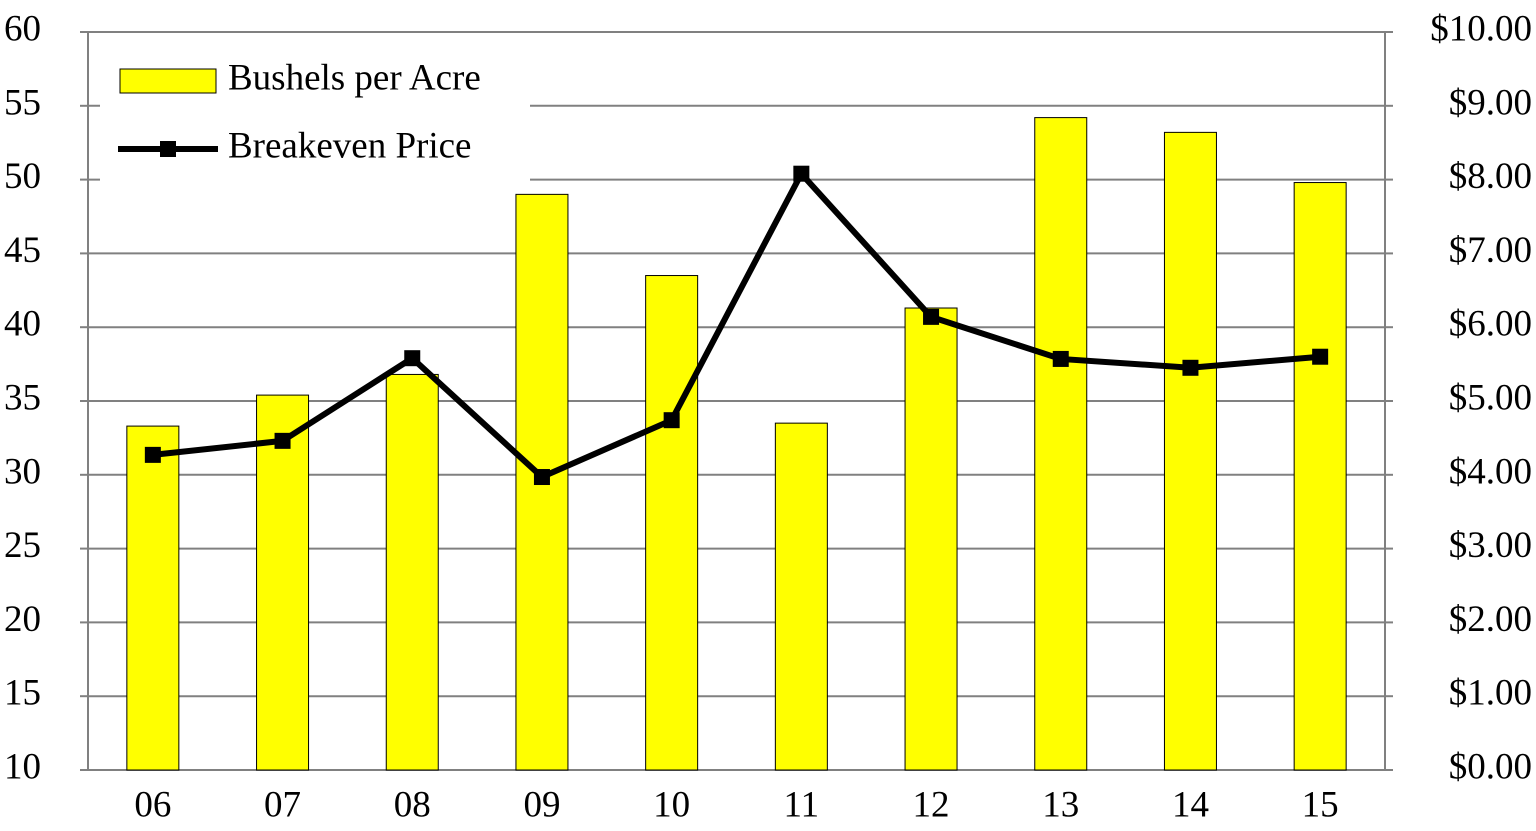 This screenshot has height=831, width=1536. What do you see at coordinates (1490, 397) in the screenshot?
I see `y2-tick-label: $5.00` at bounding box center [1490, 397].